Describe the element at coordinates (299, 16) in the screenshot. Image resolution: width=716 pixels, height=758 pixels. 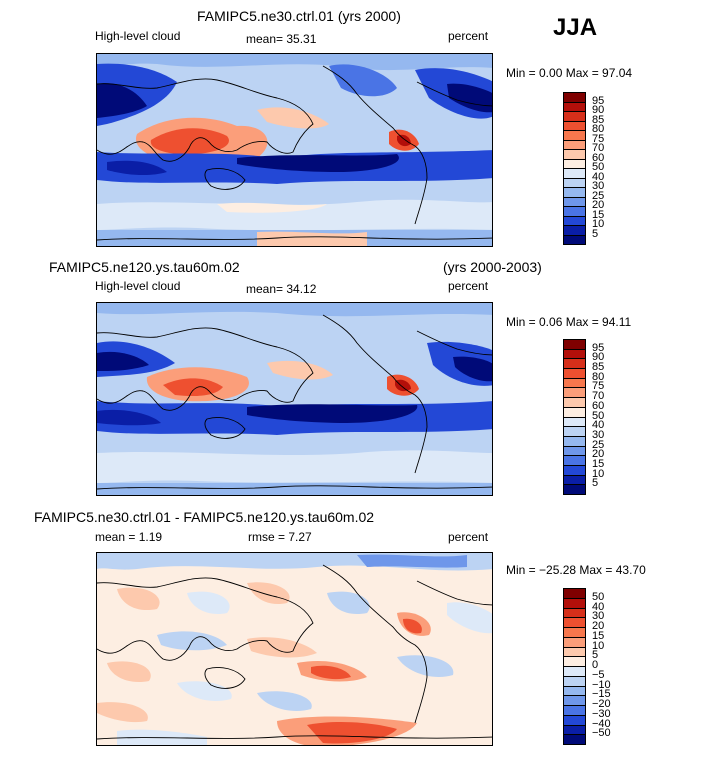
I see `panel-1-title: FAMIPC5.ne30.ctrl.01 (yrs 2000)` at that location.